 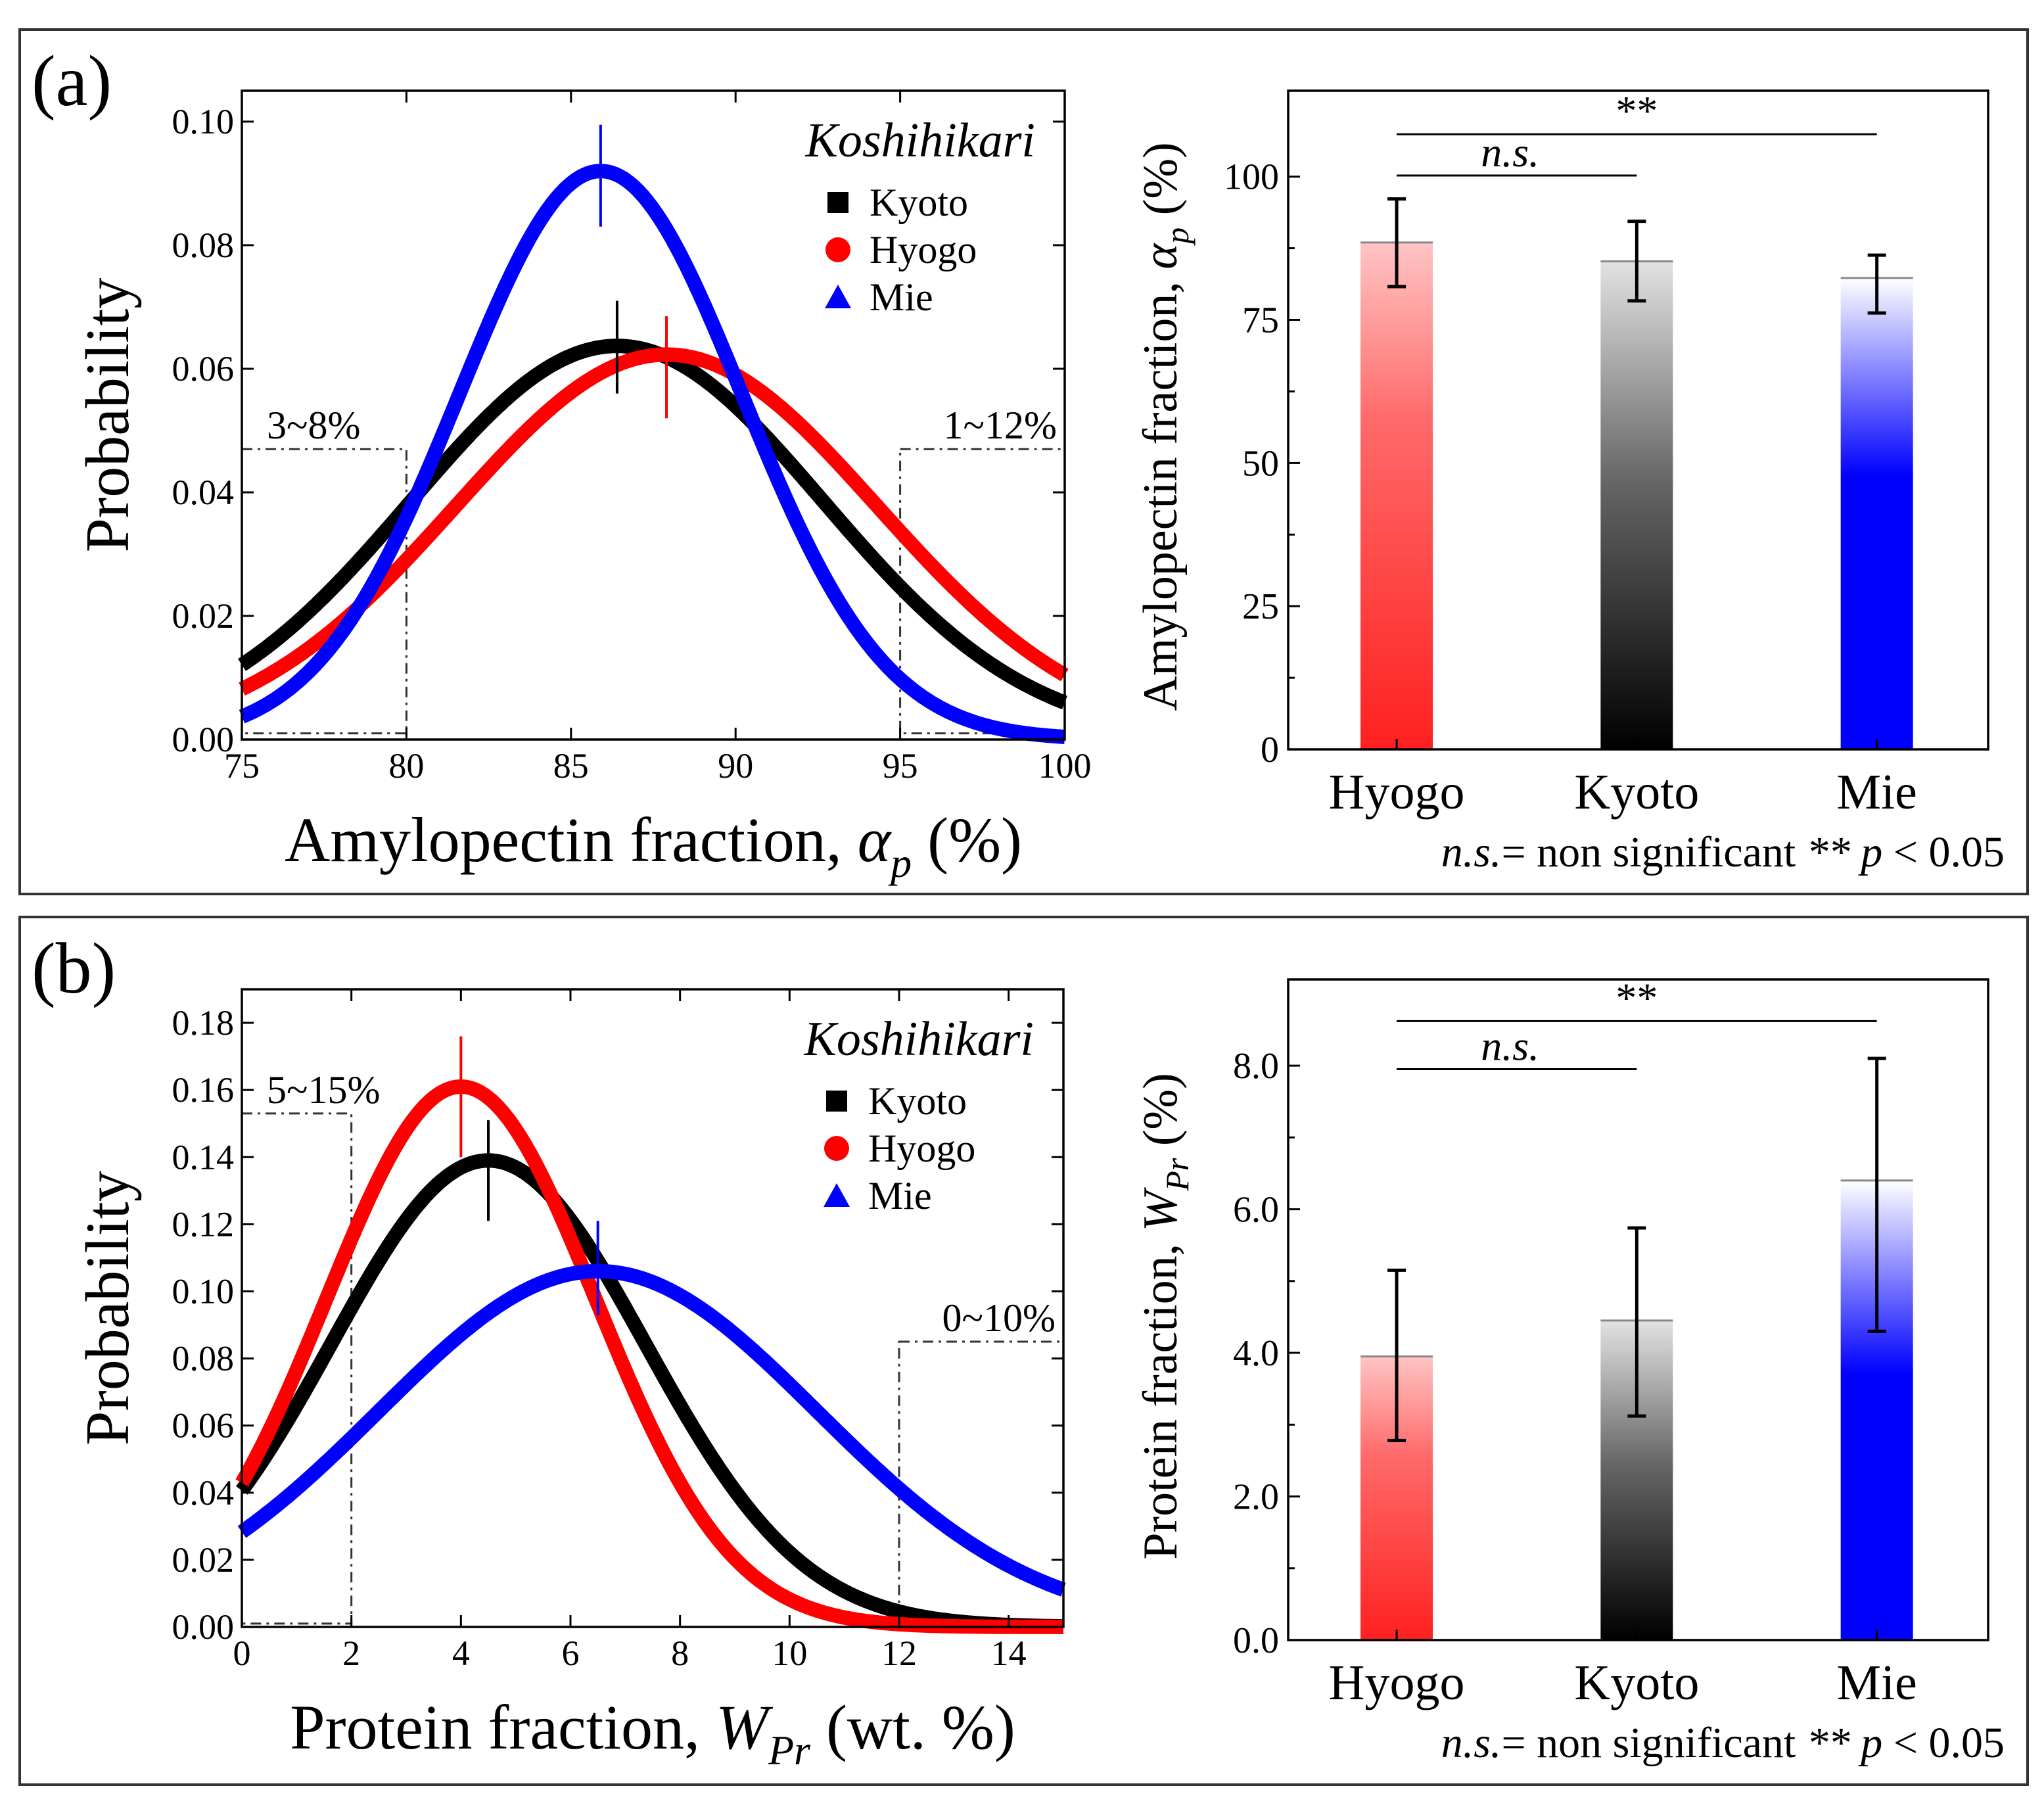 I want to click on y-tick-label: 8.0, so click(x=1256, y=1066).